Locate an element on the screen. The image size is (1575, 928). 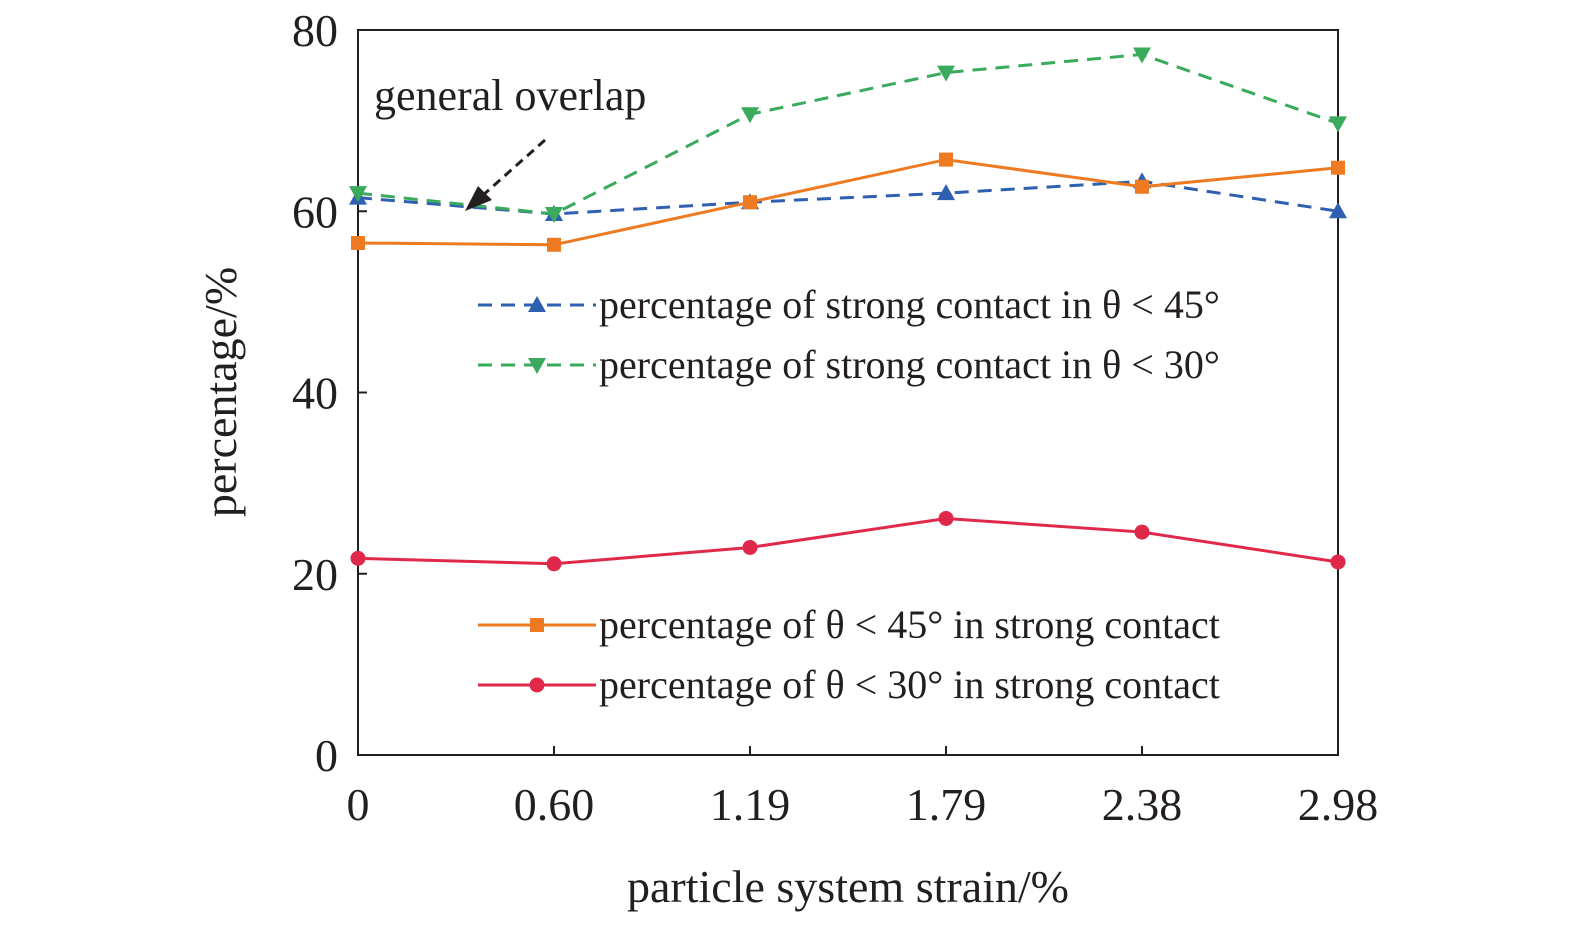
y-tick-label: 40 is located at coordinates (315, 393).